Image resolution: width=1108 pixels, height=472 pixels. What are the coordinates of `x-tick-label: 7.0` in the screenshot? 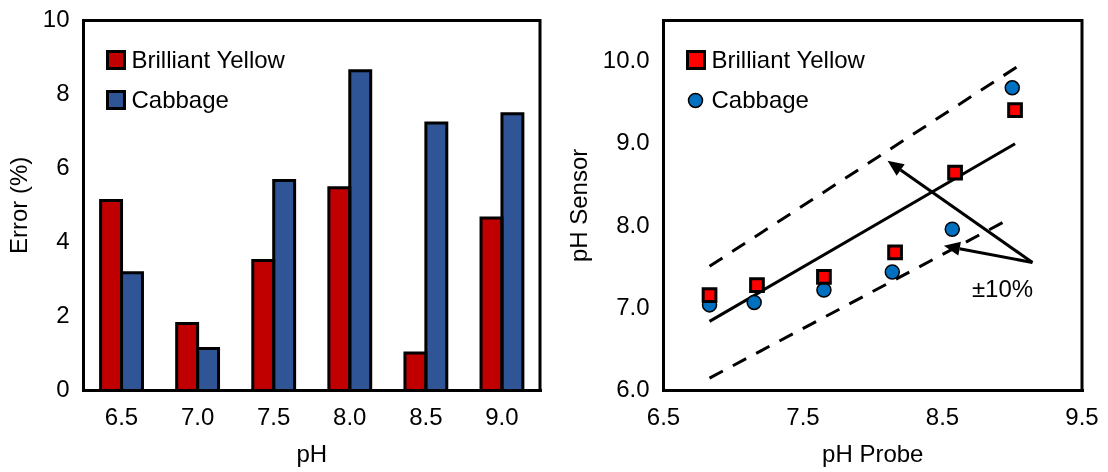 It's located at (197, 417).